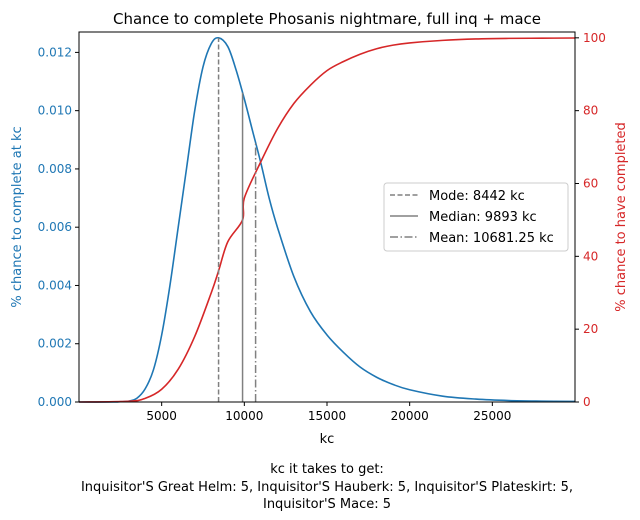 Image resolution: width=640 pixels, height=520 pixels. I want to click on x-axis: 5000 10000 15000 20000 25000, so click(328, 412).